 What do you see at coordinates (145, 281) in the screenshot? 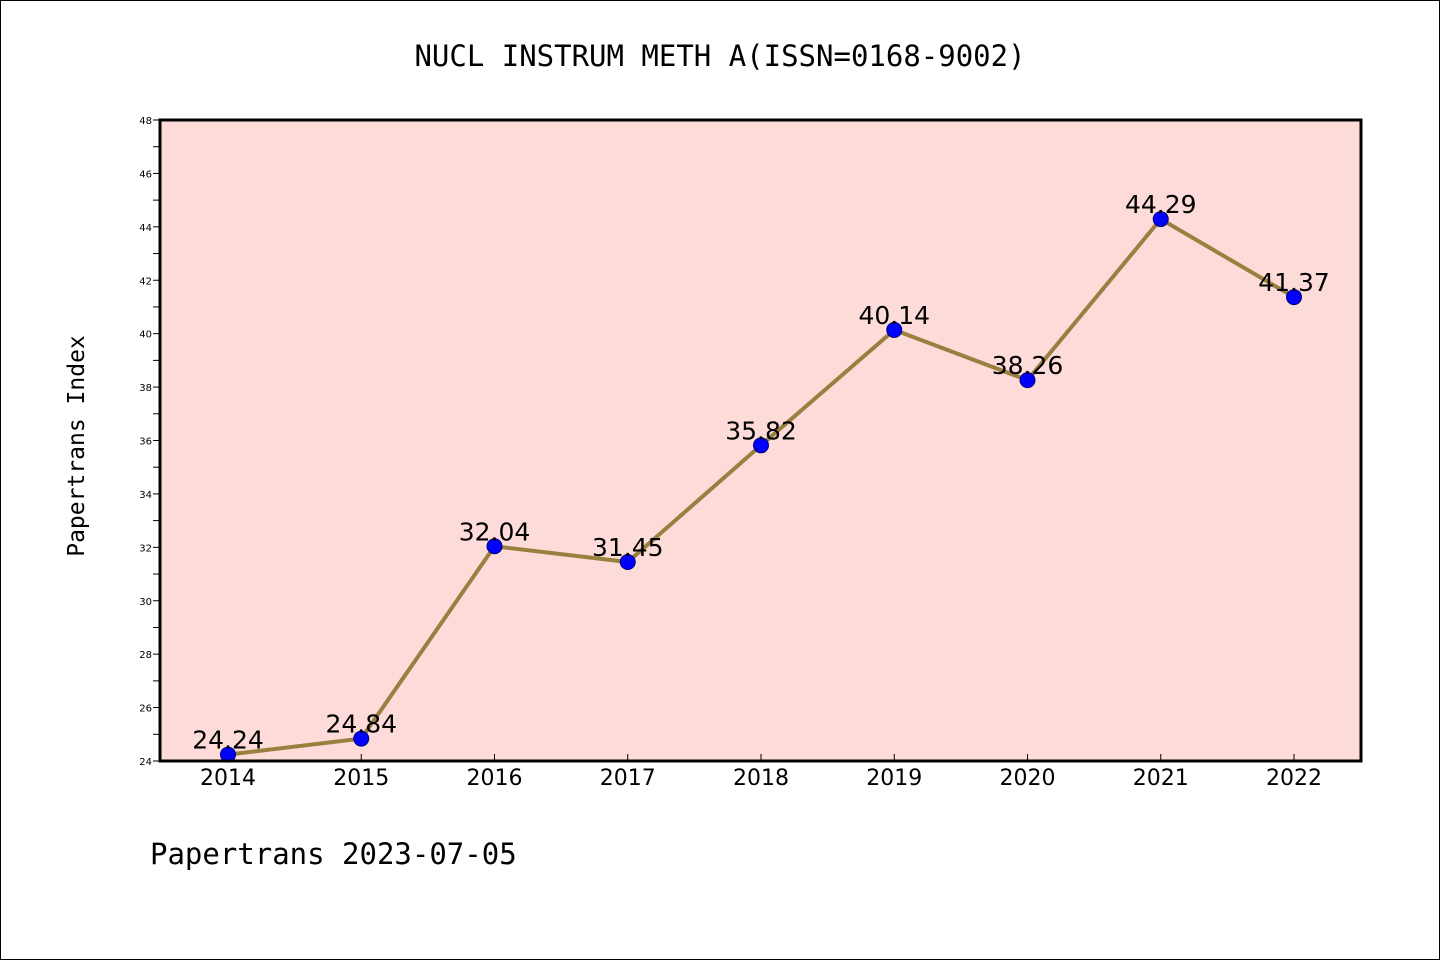
I see `y-tick-label: 42` at bounding box center [145, 281].